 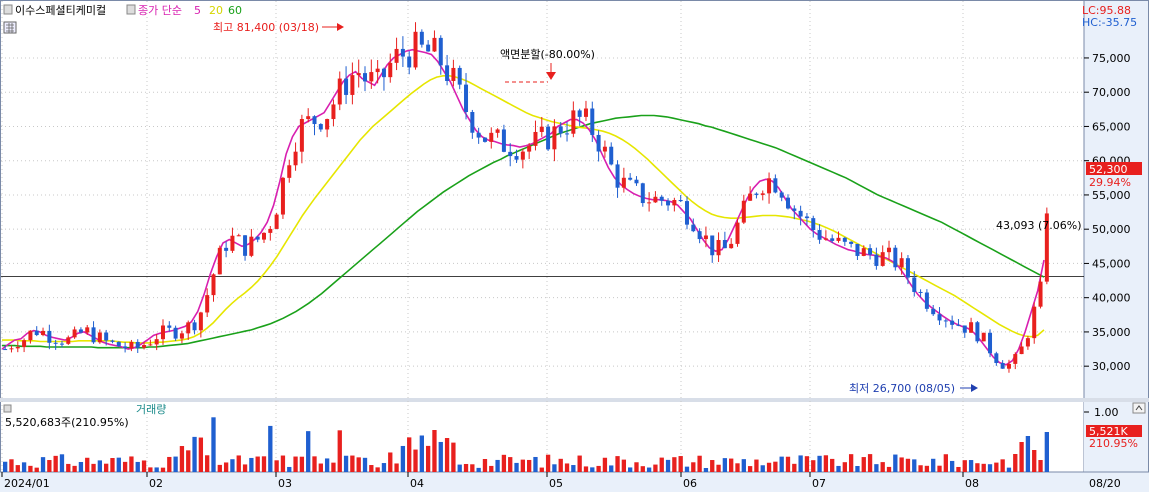 I want to click on volume-scroll-icon, so click(x=1139, y=408).